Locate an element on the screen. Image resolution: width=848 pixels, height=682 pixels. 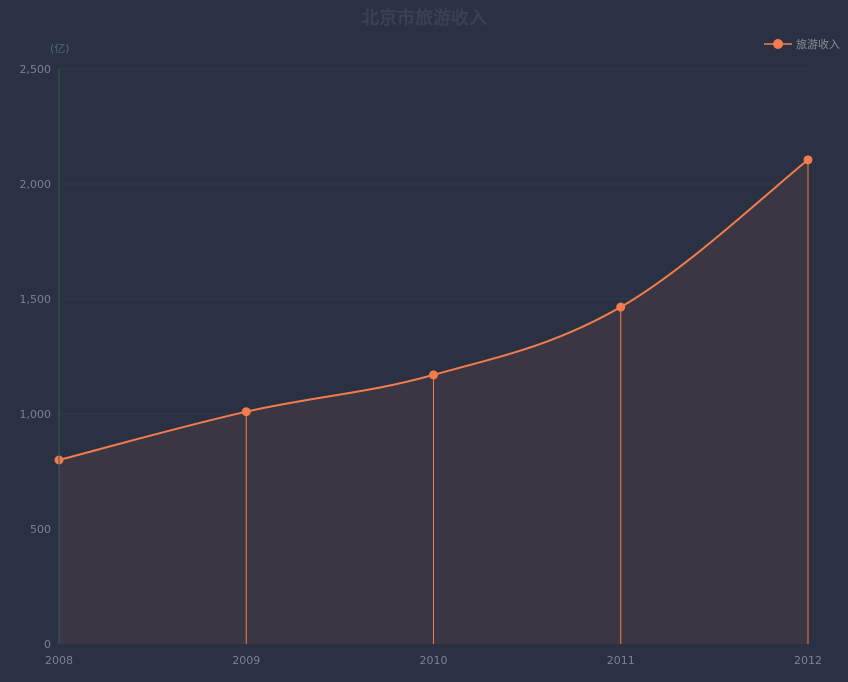
y-tick-label: 500 is located at coordinates (40, 529).